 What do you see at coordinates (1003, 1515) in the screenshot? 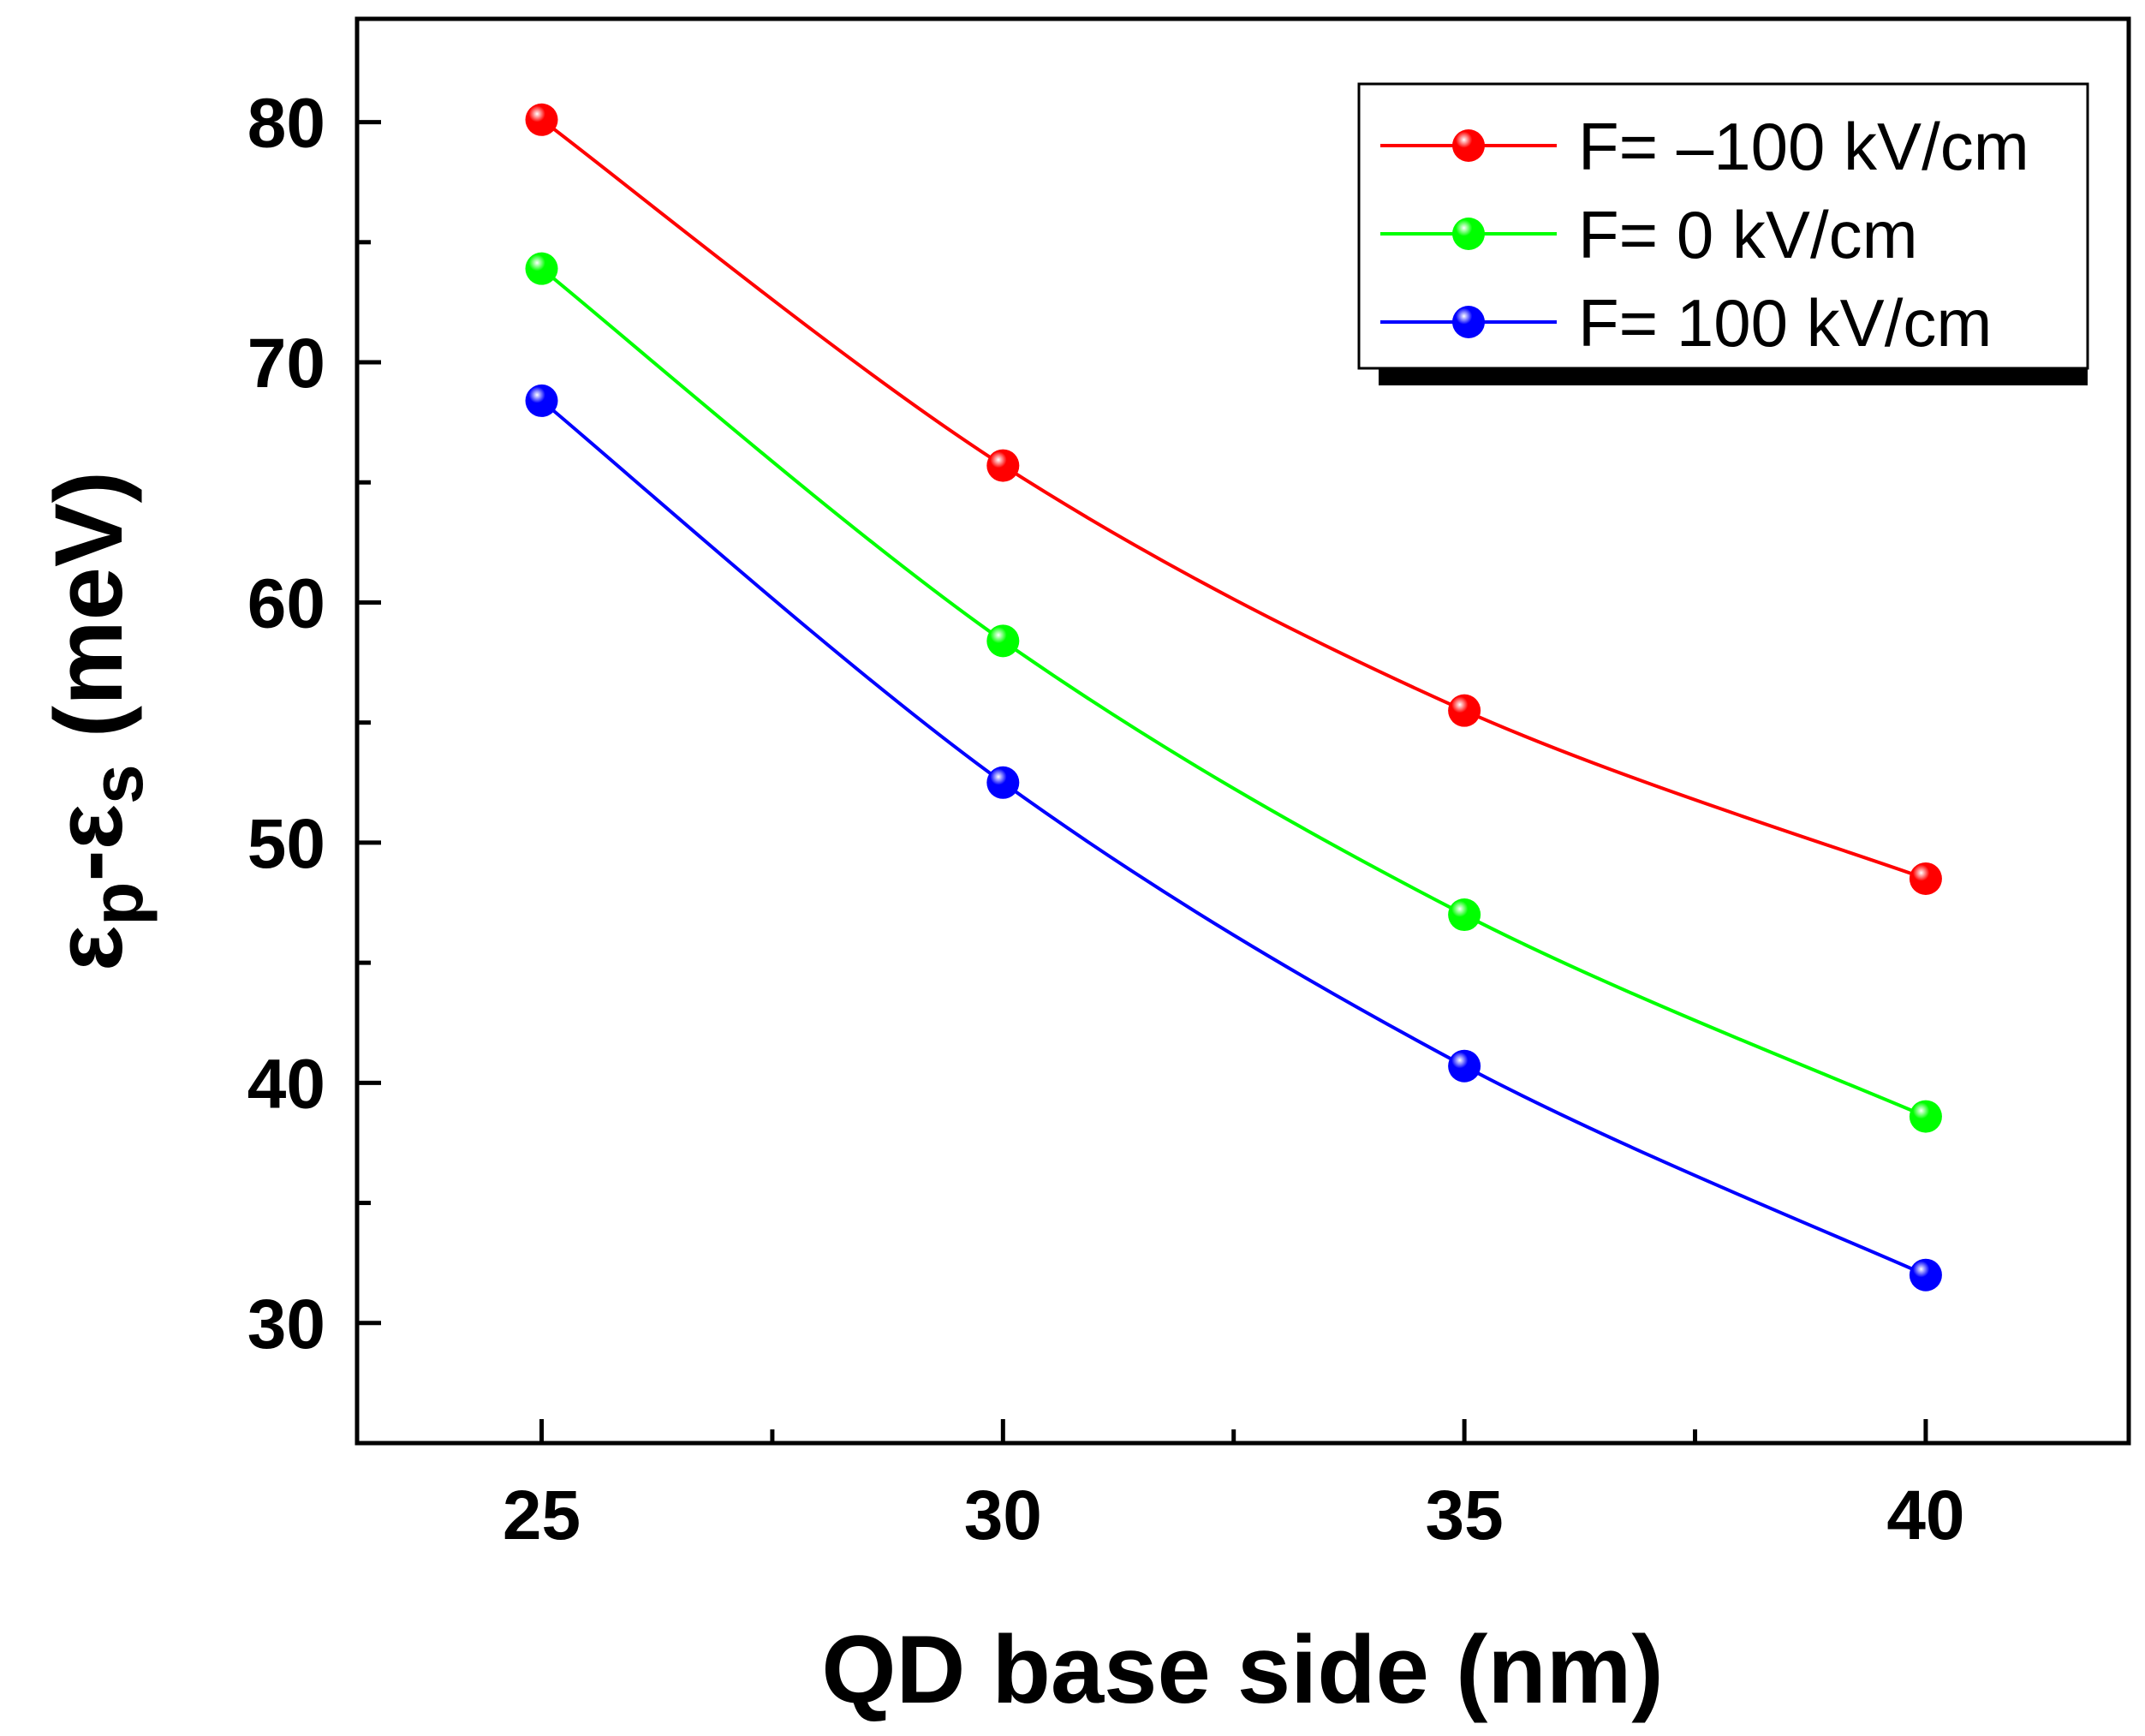
I see `x-tick-label: 30` at bounding box center [1003, 1515].